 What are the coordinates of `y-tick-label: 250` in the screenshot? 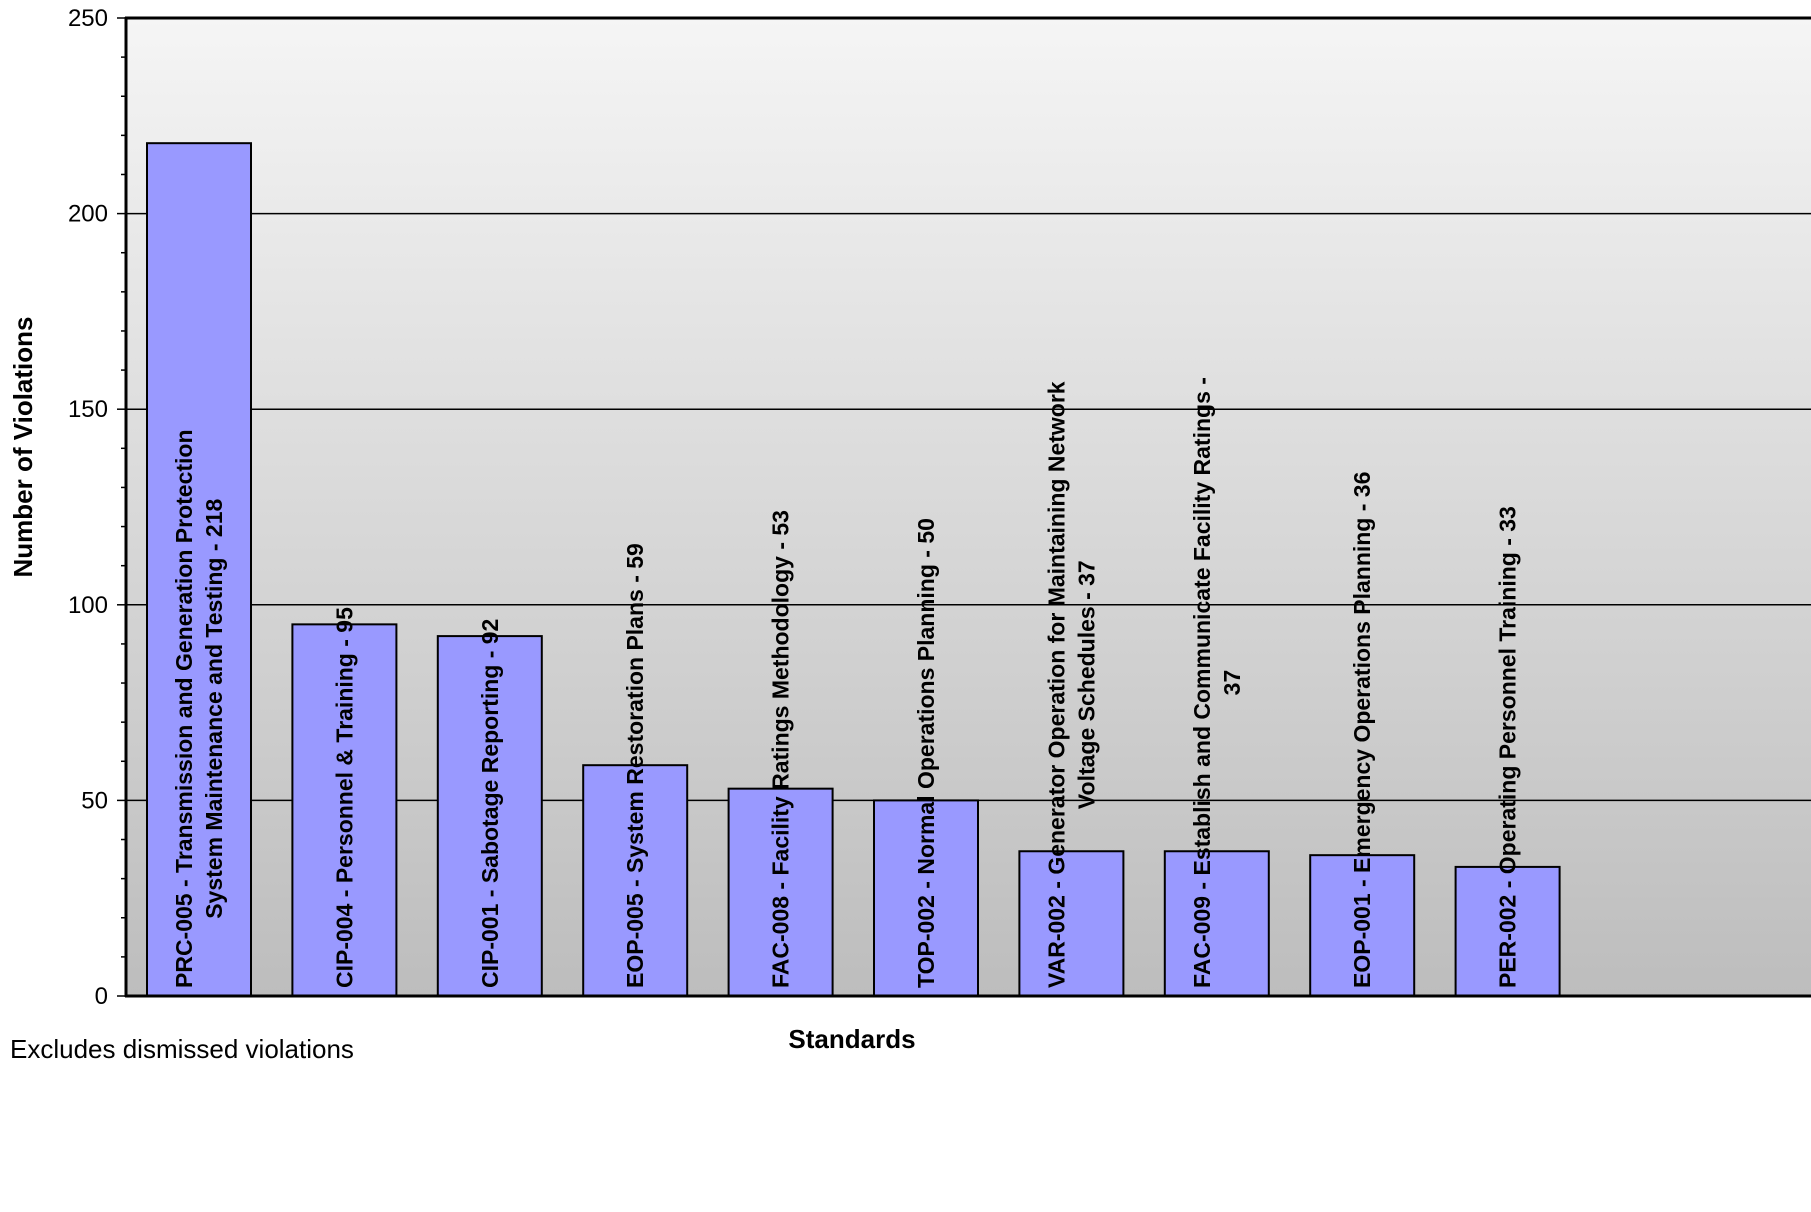 It's located at (88, 18).